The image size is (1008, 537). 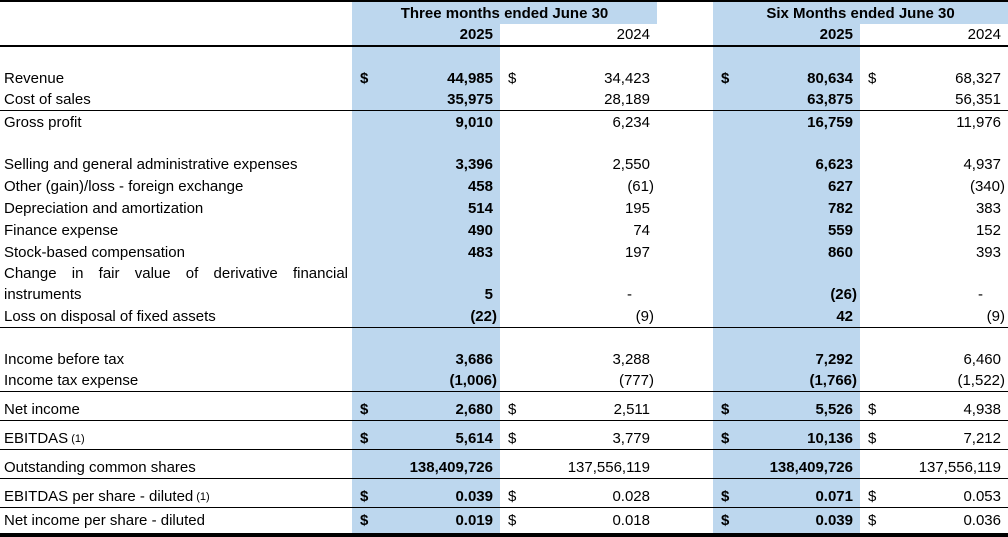 I want to click on value-cell: $10,136, so click(x=786, y=438).